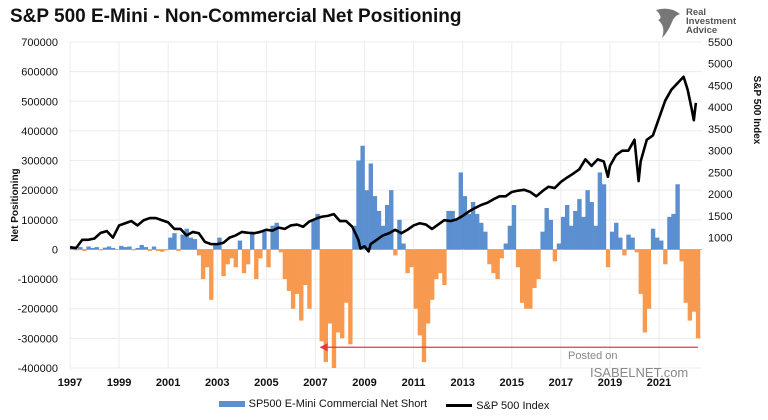 The width and height of the screenshot is (768, 420). Describe the element at coordinates (720, 86) in the screenshot. I see `y2-tick-label: 4500` at that location.